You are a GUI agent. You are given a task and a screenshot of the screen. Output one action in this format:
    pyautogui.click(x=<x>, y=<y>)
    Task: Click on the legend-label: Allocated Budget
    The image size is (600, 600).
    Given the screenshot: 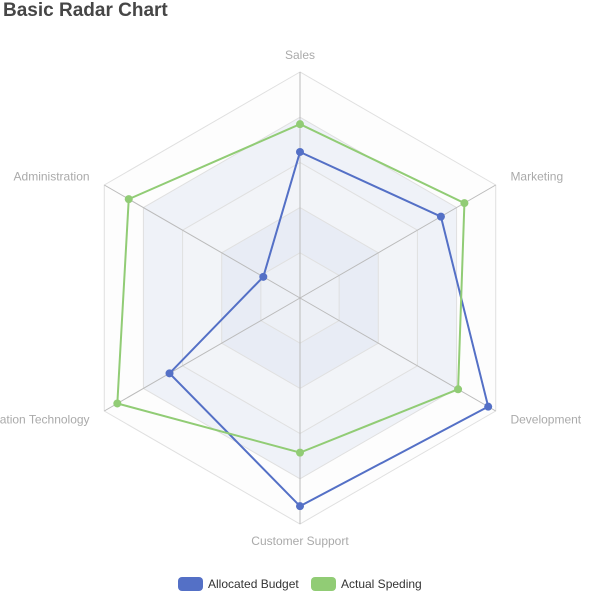 What is the action you would take?
    pyautogui.click(x=253, y=584)
    